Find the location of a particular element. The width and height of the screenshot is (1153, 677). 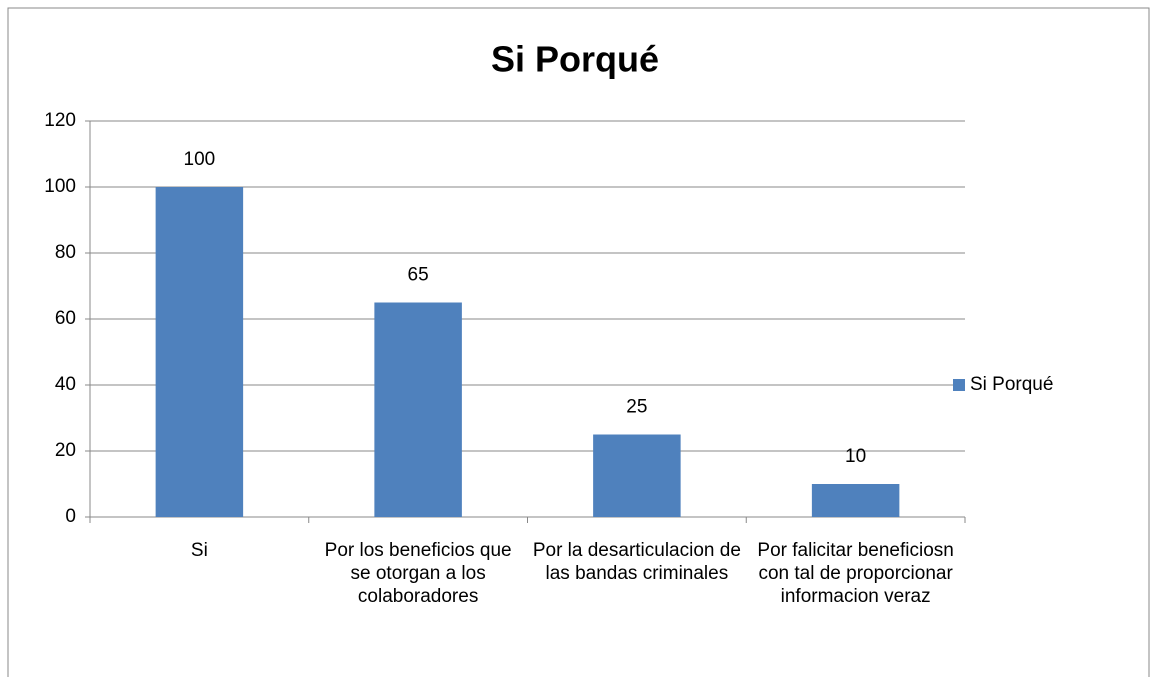

y-tick-label: 80 is located at coordinates (65, 252).